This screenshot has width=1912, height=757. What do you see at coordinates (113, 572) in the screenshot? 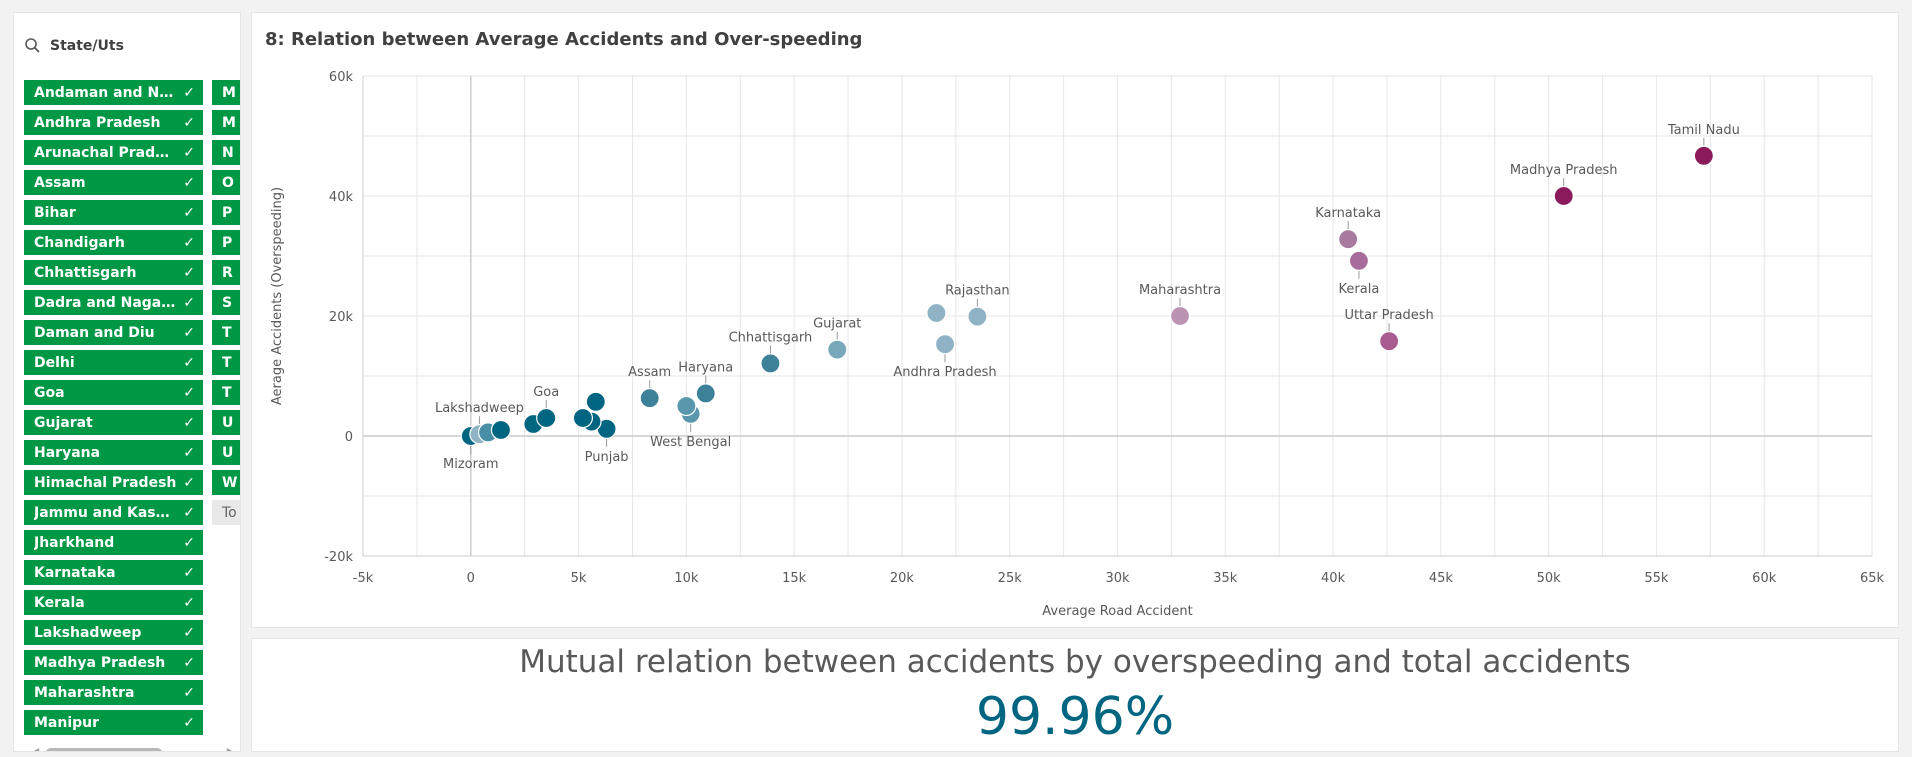
I see `filter-list-item: Karnataka ✓` at bounding box center [113, 572].